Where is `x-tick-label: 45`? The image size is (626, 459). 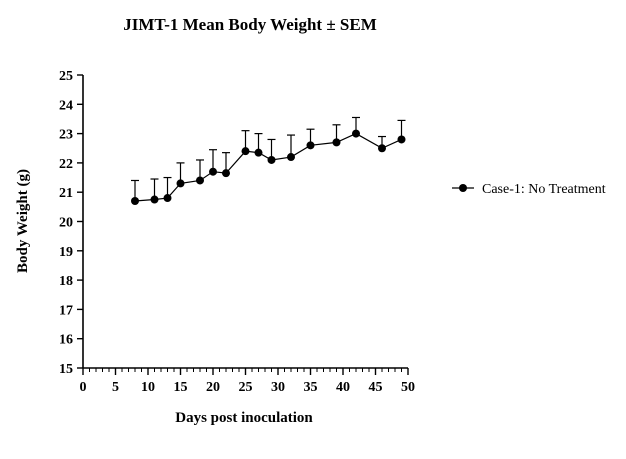 x-tick-label: 45 is located at coordinates (376, 387).